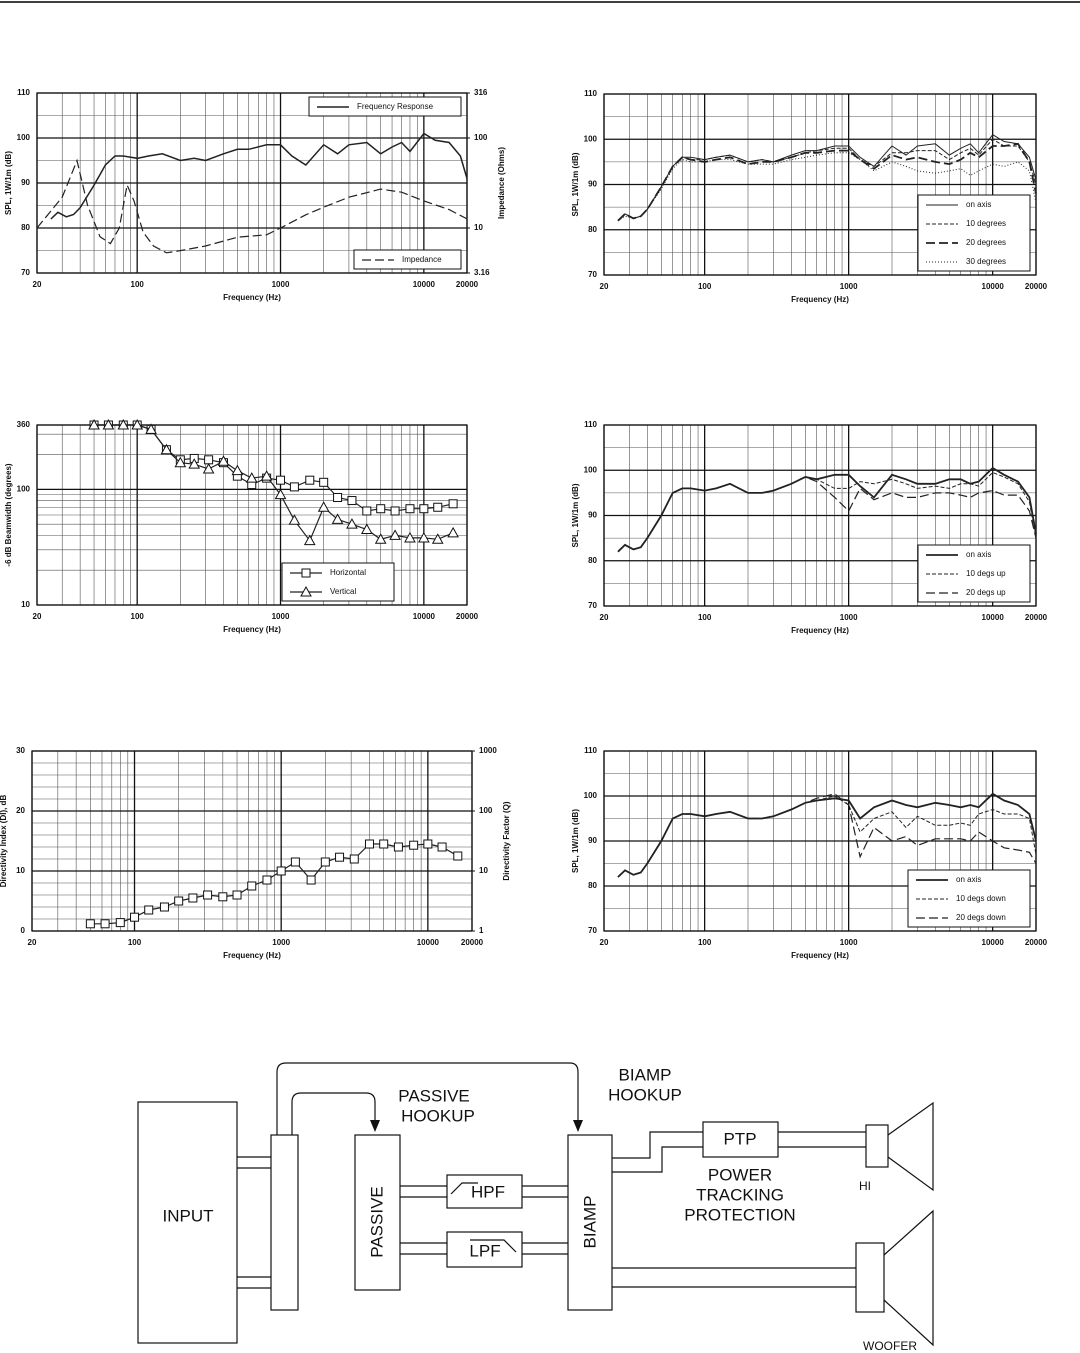  What do you see at coordinates (481, 92) in the screenshot?
I see `y2-tick-label: 316` at bounding box center [481, 92].